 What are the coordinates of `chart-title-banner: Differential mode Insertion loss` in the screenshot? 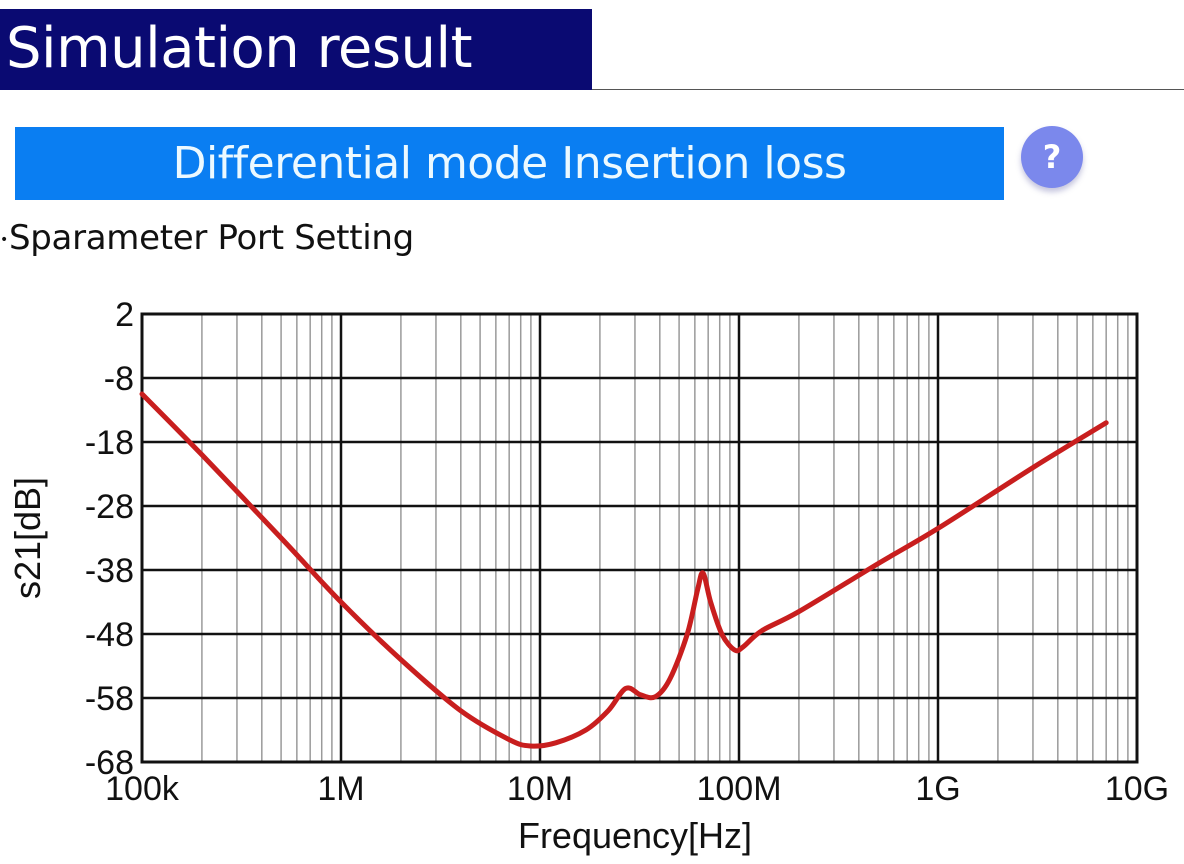 It's located at (509, 163).